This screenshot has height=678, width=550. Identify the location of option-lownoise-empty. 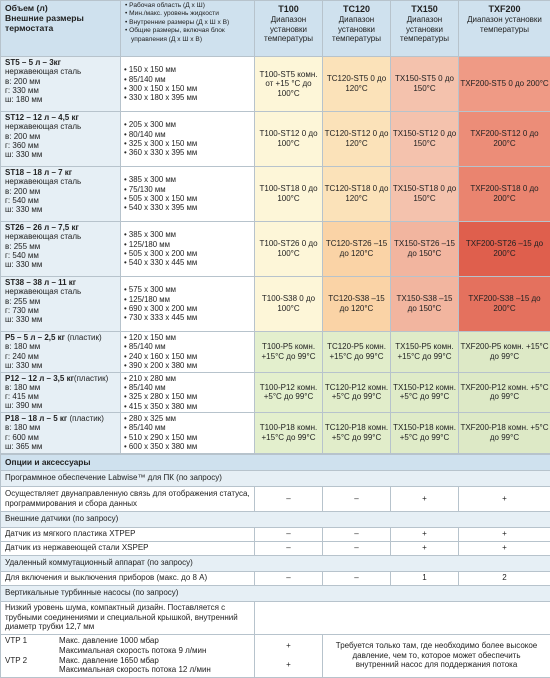
(402, 617).